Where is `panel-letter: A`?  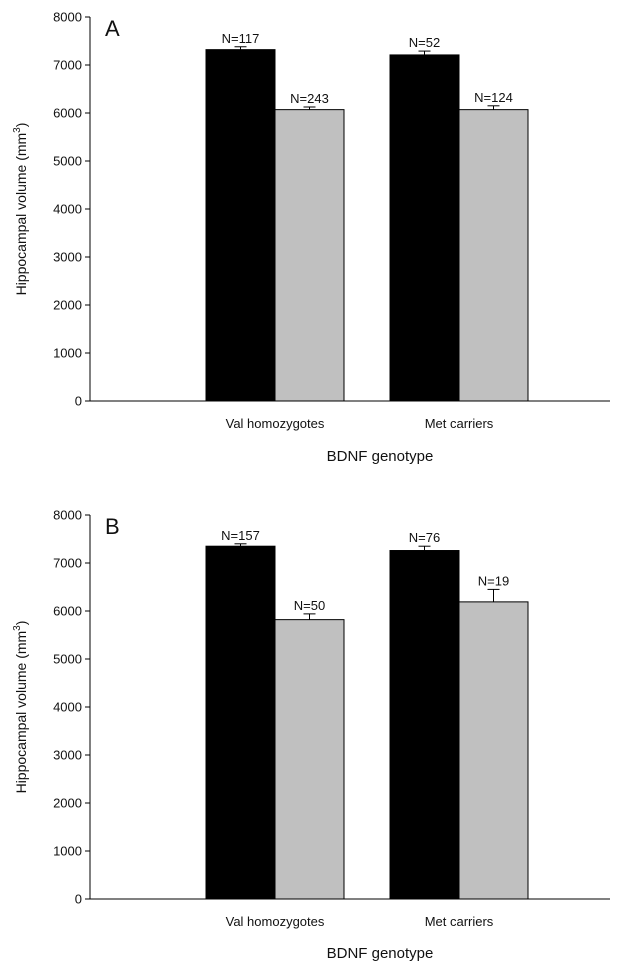
panel-letter: A is located at coordinates (112, 28).